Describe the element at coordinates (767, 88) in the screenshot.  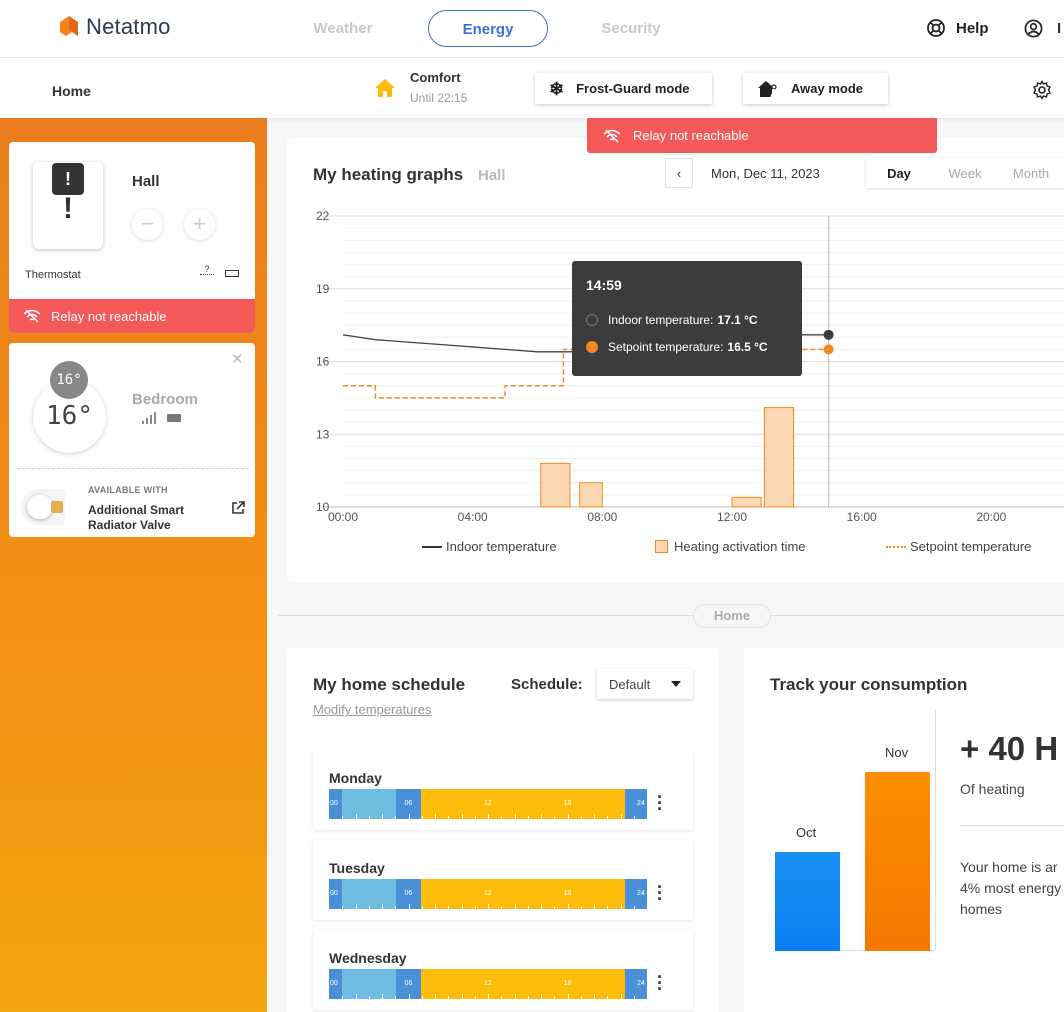
I see `away-house-icon` at that location.